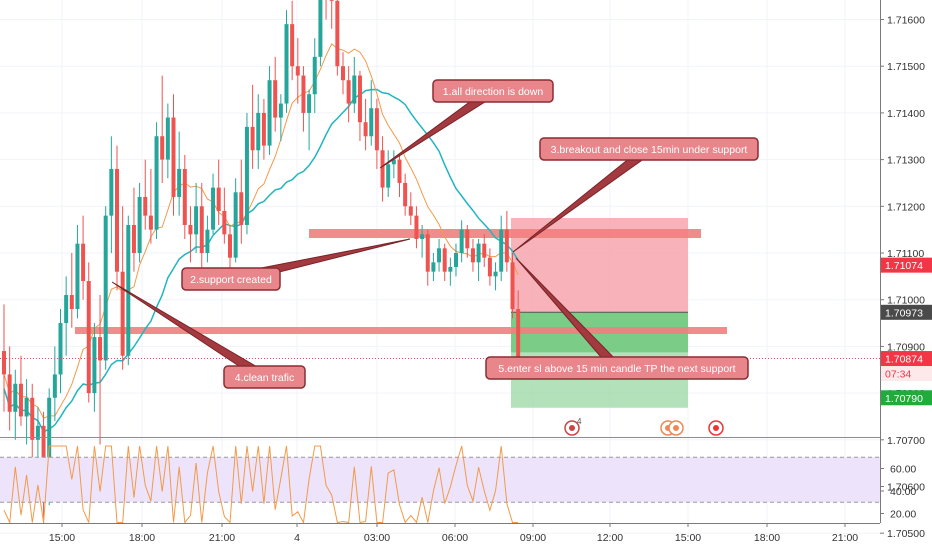 This screenshot has height=555, width=932. What do you see at coordinates (533, 538) in the screenshot?
I see `time-tick-label: 09:00` at bounding box center [533, 538].